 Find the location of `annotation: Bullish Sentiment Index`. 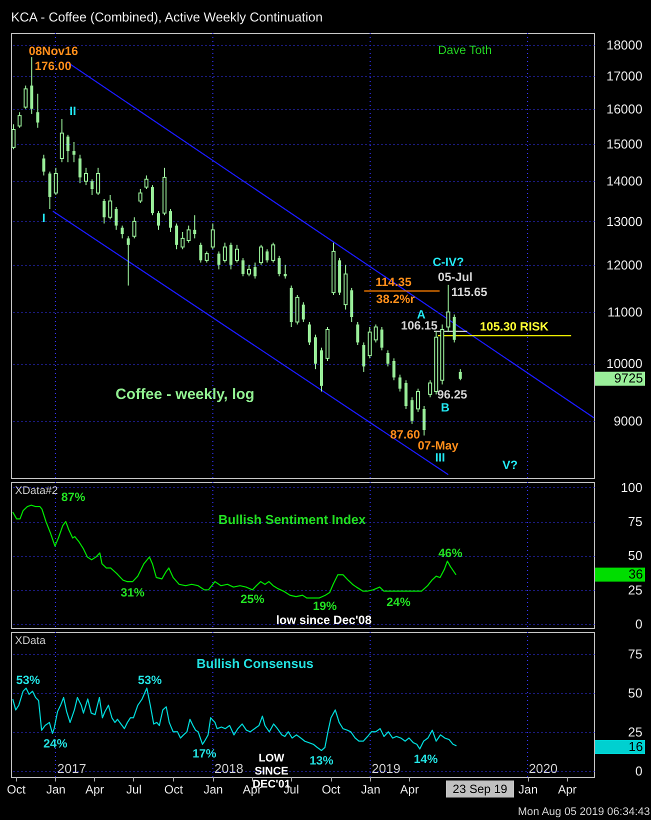

annotation: Bullish Sentiment Index is located at coordinates (292, 519).